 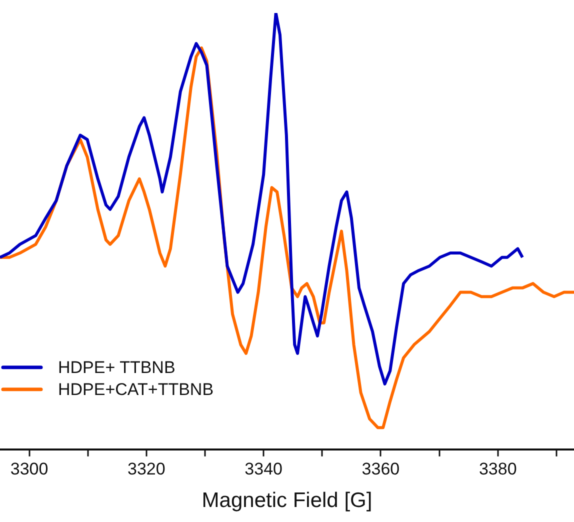 What do you see at coordinates (147, 468) in the screenshot?
I see `x-tick-label: 3320` at bounding box center [147, 468].